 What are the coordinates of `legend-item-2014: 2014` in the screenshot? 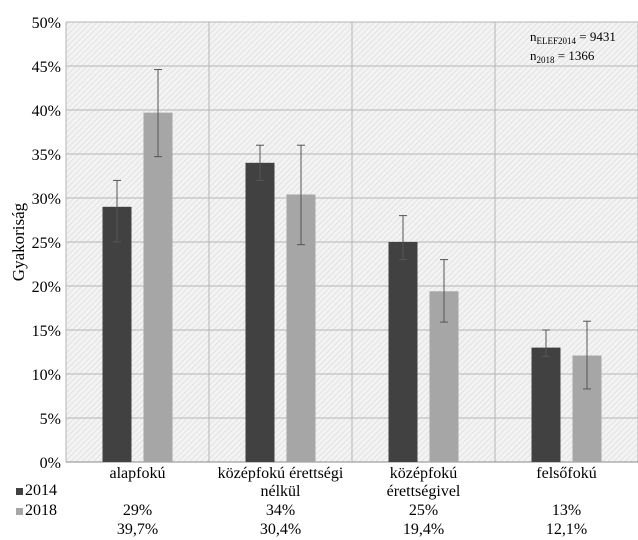 It's located at (36, 491).